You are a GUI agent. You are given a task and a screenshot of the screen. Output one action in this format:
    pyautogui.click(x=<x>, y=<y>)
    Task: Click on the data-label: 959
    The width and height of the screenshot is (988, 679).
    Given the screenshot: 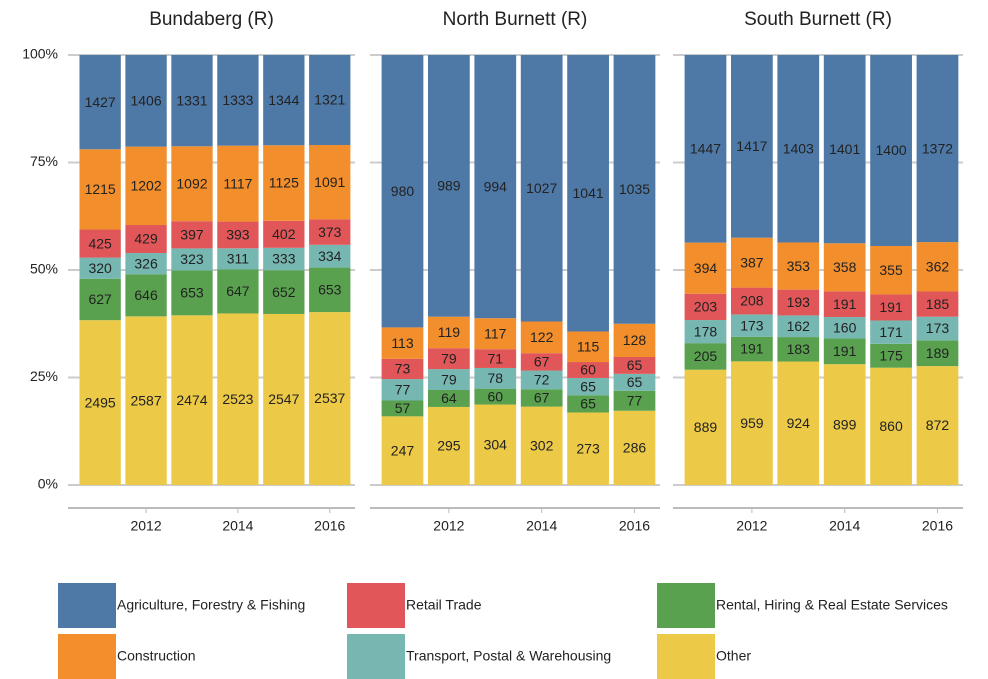 What is the action you would take?
    pyautogui.click(x=752, y=423)
    